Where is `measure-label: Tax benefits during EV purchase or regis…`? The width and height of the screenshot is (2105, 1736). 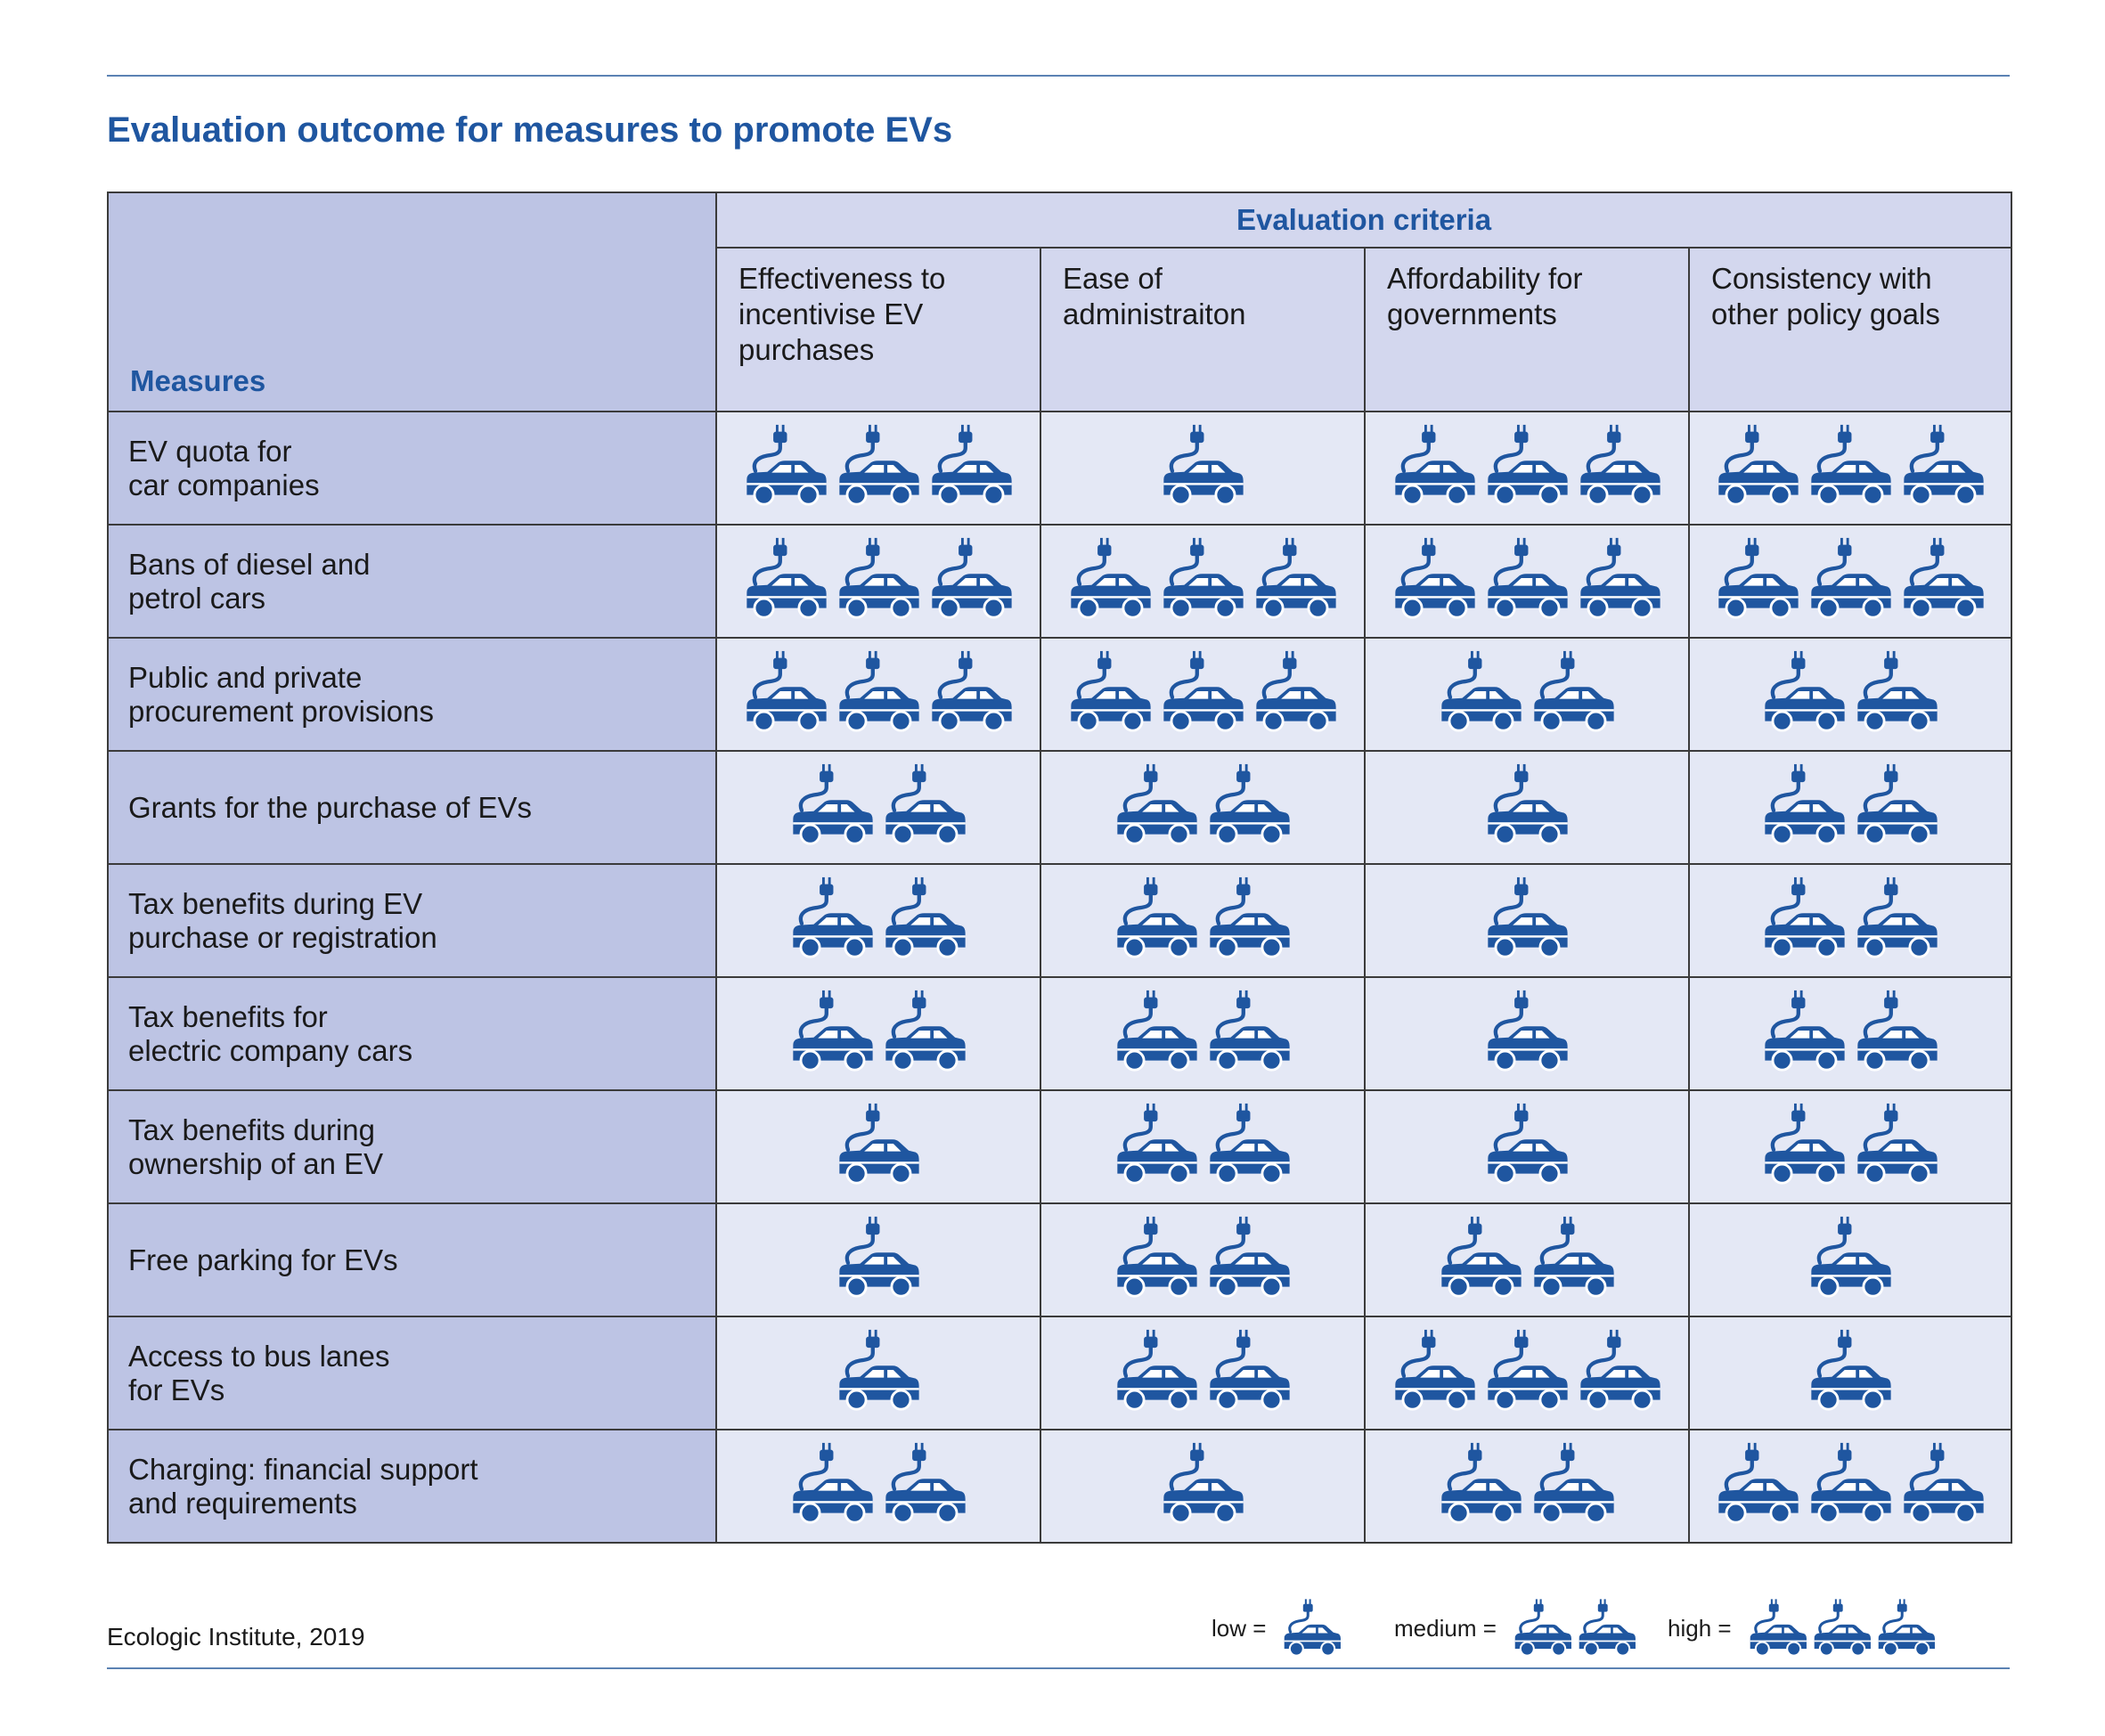 measure-label: Tax benefits during EV purchase or regis… is located at coordinates (412, 921).